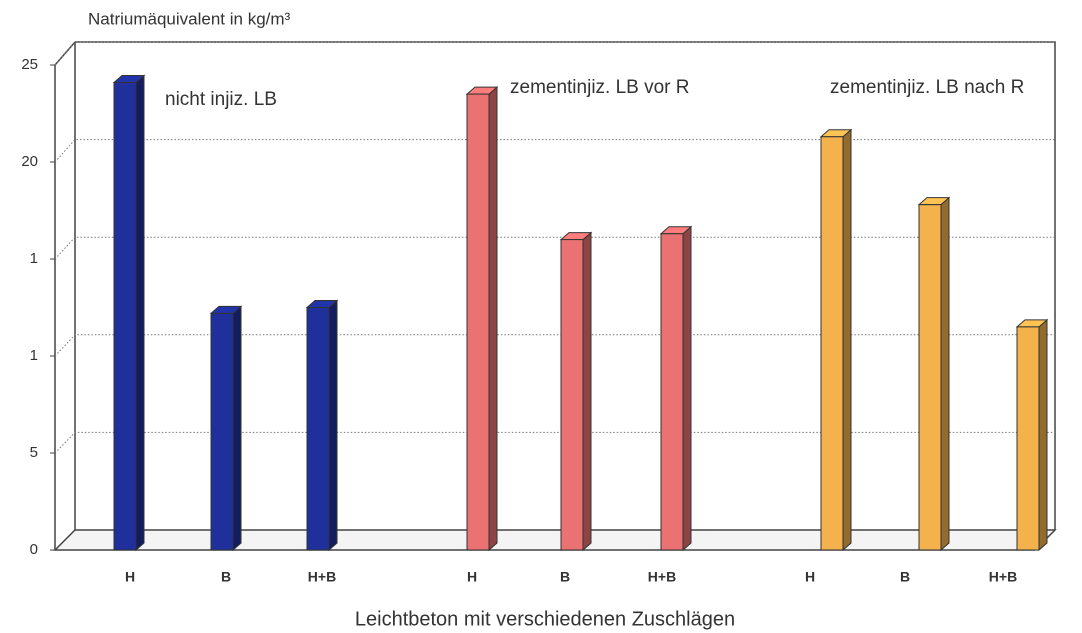 This screenshot has height=633, width=1082. I want to click on x-axis-label: Leichtbeton mit verschiedenen Zuschlägen, so click(545, 619).